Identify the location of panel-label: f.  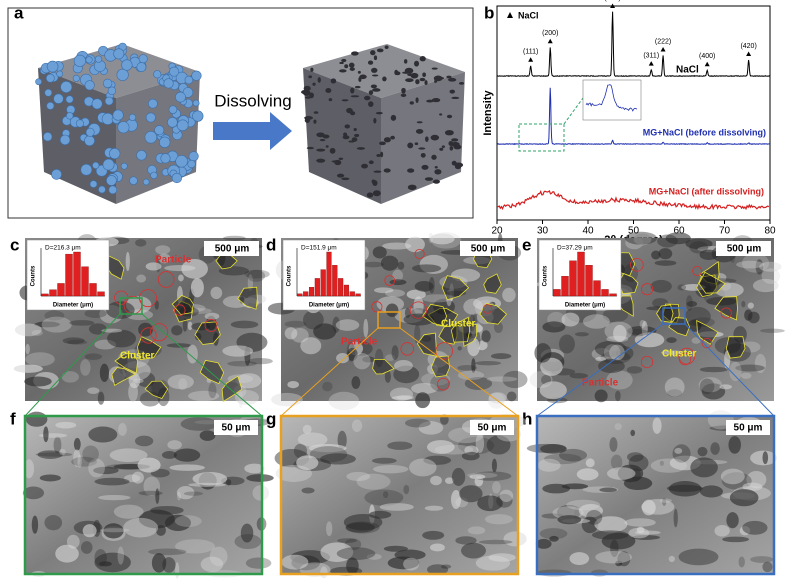
(13, 418).